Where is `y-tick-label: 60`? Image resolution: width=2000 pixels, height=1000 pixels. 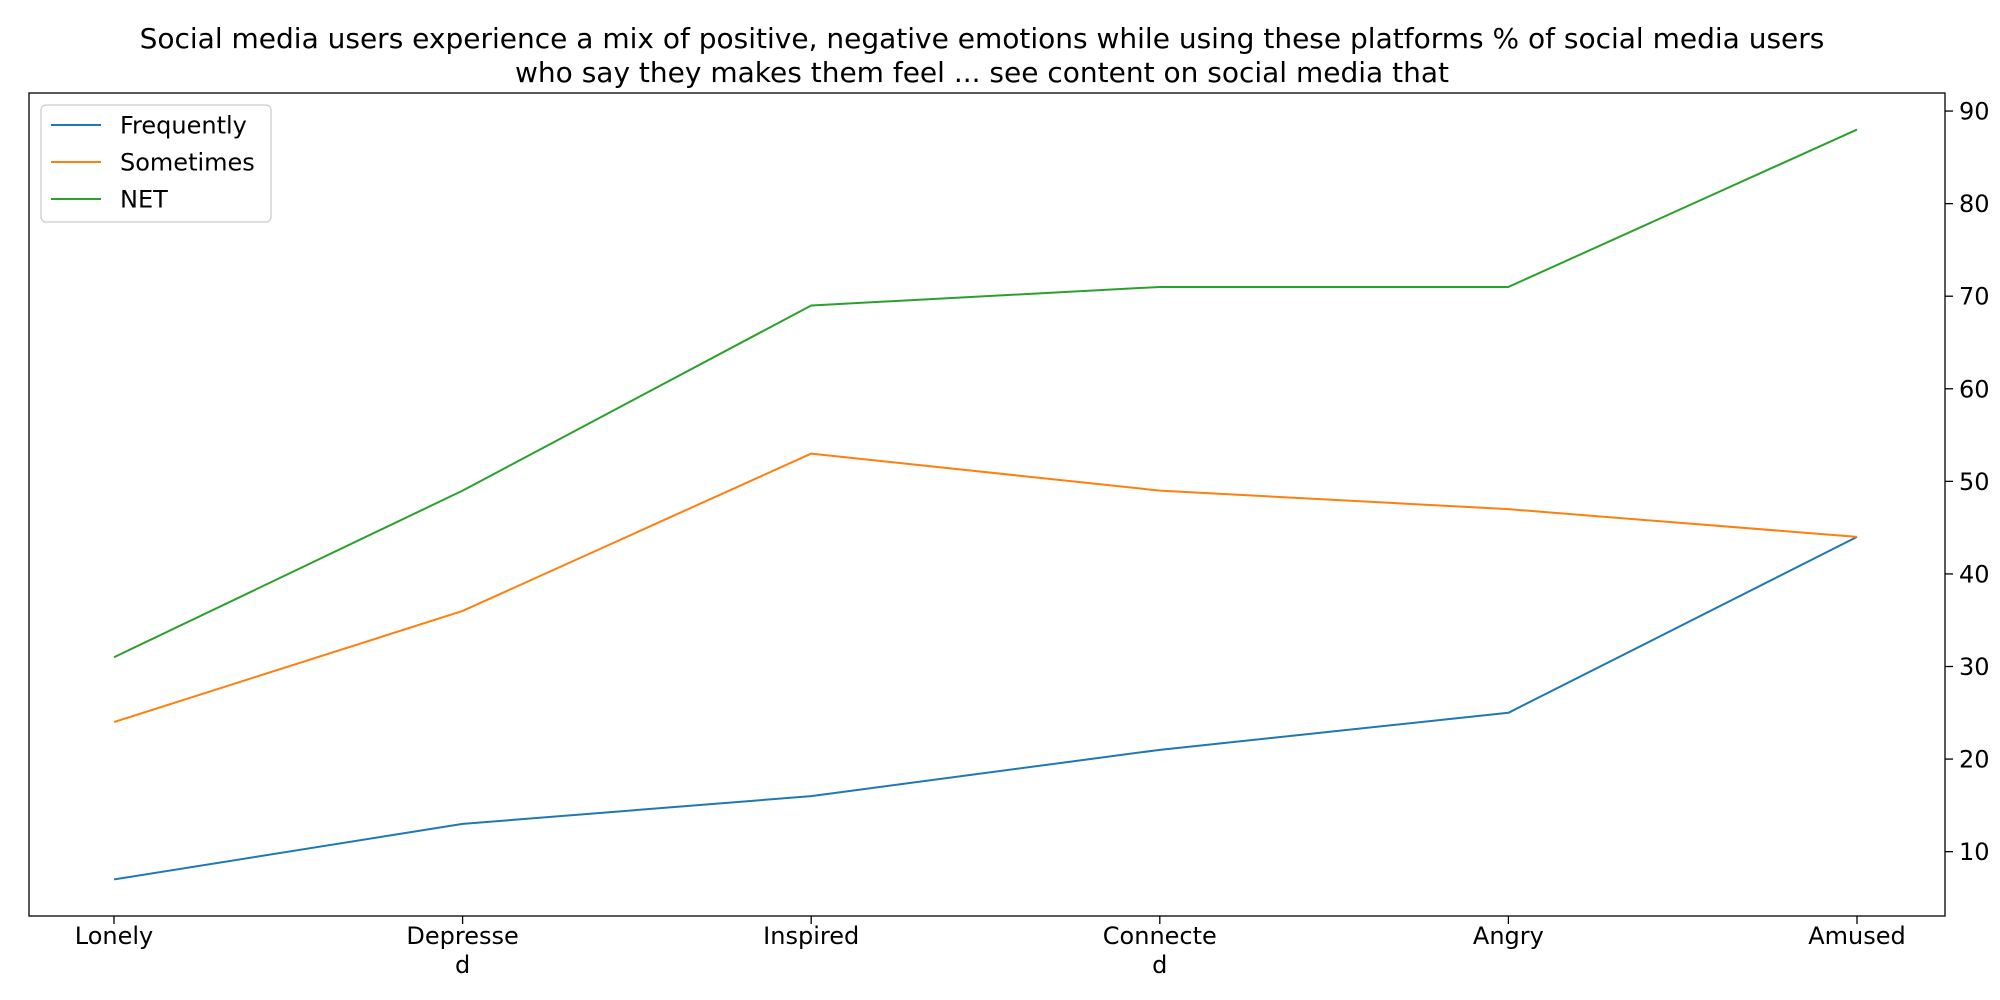 y-tick-label: 60 is located at coordinates (1974, 389).